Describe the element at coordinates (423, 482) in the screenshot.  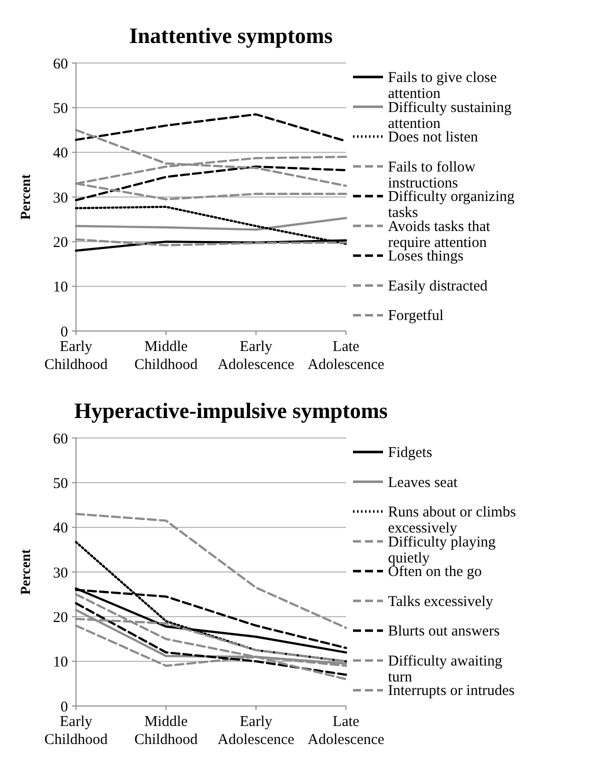
I see `legend-label: Leaves seat` at that location.